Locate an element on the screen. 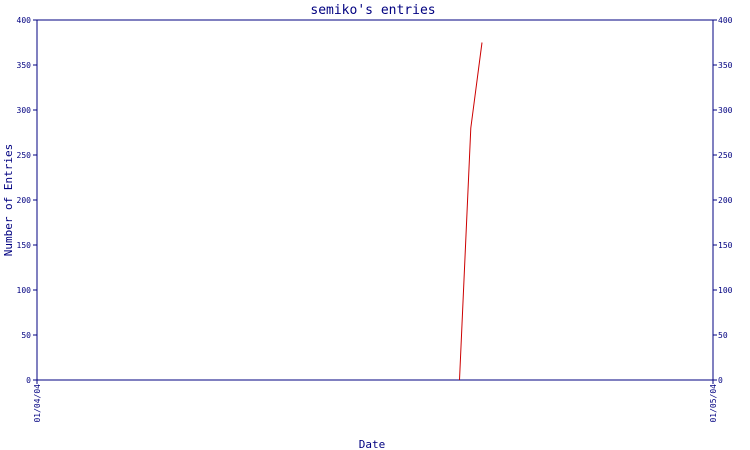  x-tick-label: 01/04/04 is located at coordinates (37, 403).